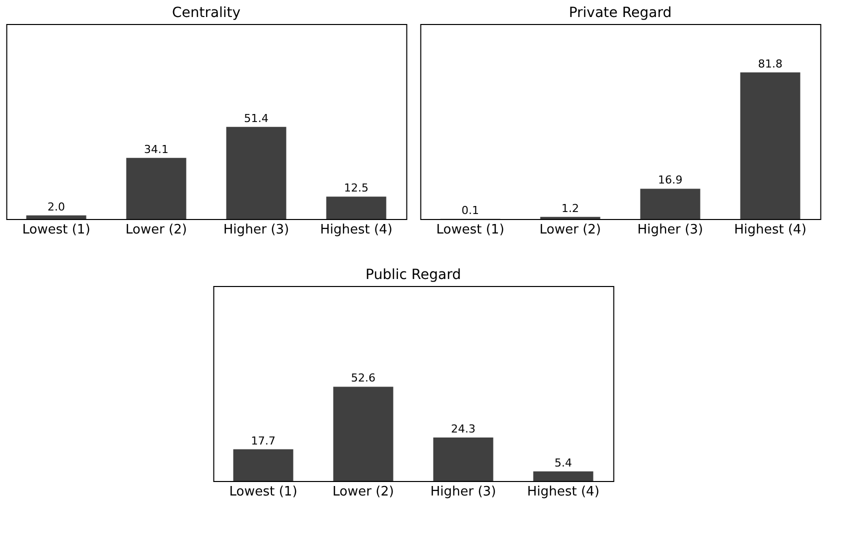 This screenshot has height=560, width=861. Describe the element at coordinates (770, 63) in the screenshot. I see `data-label: 81.8` at that location.